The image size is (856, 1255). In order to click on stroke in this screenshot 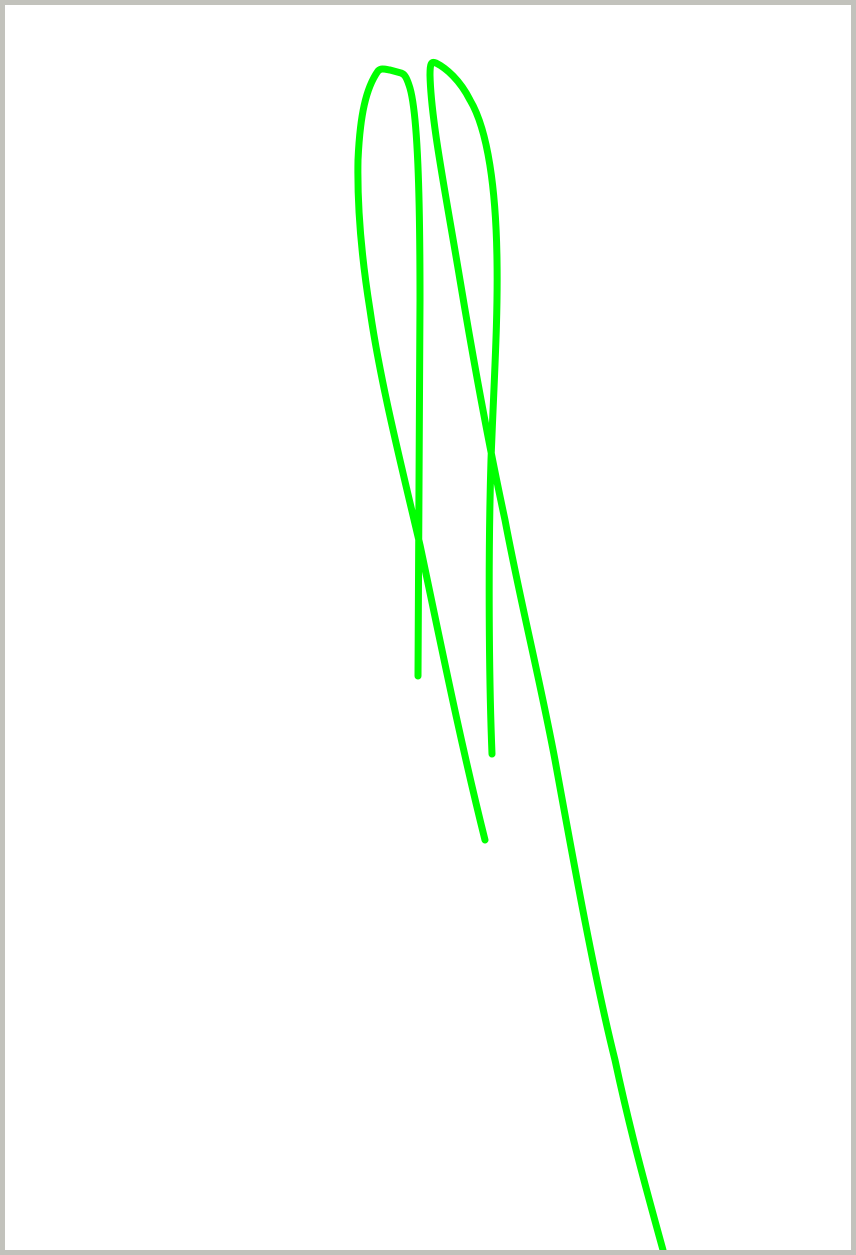, I will do `click(421, 454)`.